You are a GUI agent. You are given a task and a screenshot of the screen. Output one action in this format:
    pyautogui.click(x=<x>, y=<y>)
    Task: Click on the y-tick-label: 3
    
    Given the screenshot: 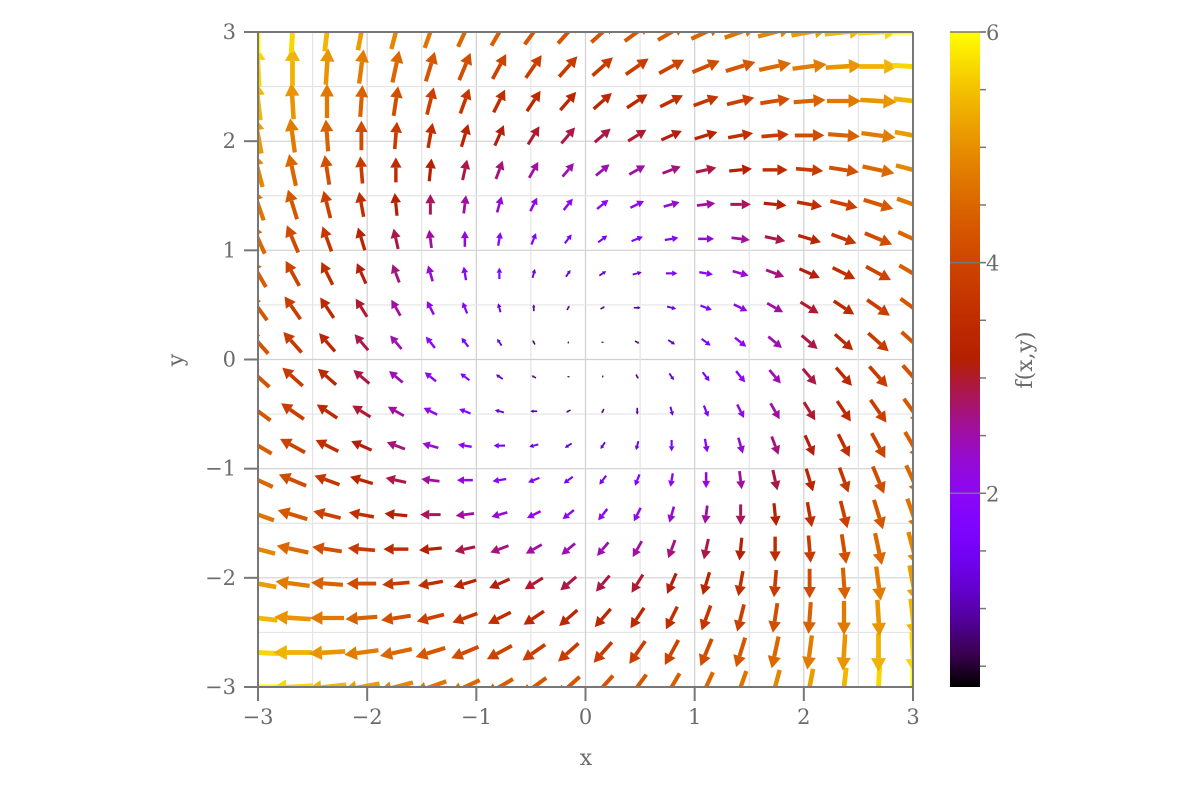 What is the action you would take?
    pyautogui.click(x=229, y=32)
    